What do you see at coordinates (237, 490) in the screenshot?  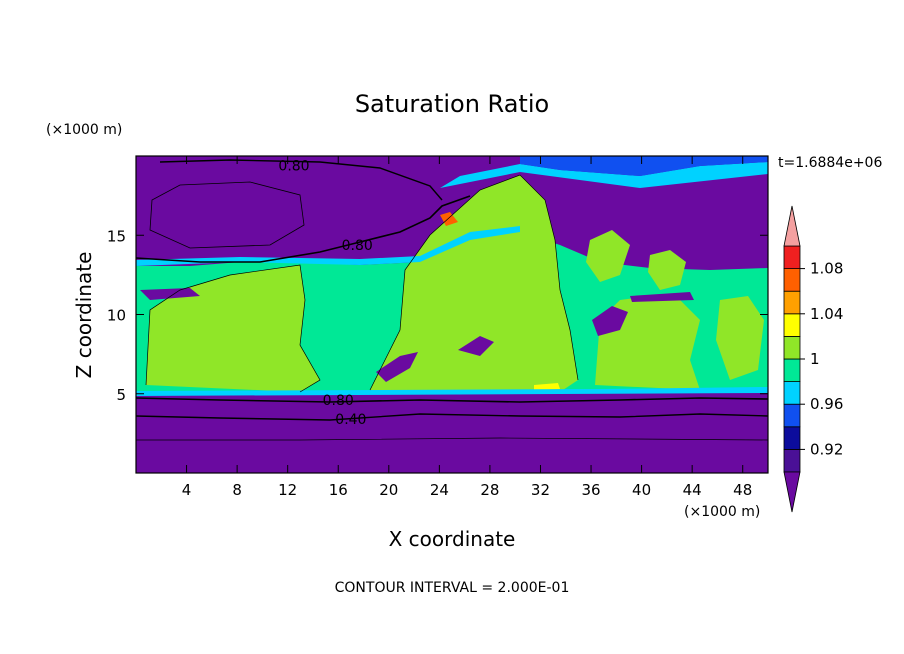 I see `x-tick-label: 8` at bounding box center [237, 490].